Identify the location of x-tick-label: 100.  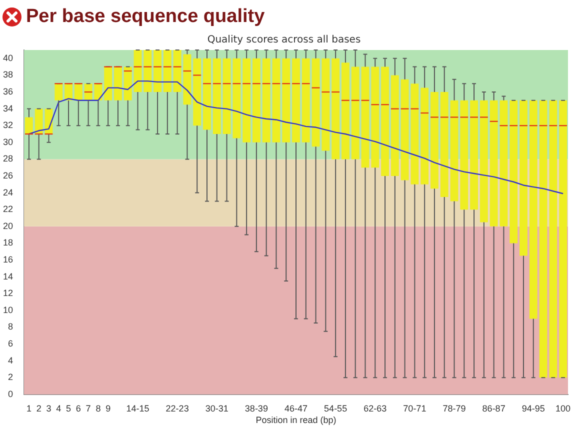
(563, 408).